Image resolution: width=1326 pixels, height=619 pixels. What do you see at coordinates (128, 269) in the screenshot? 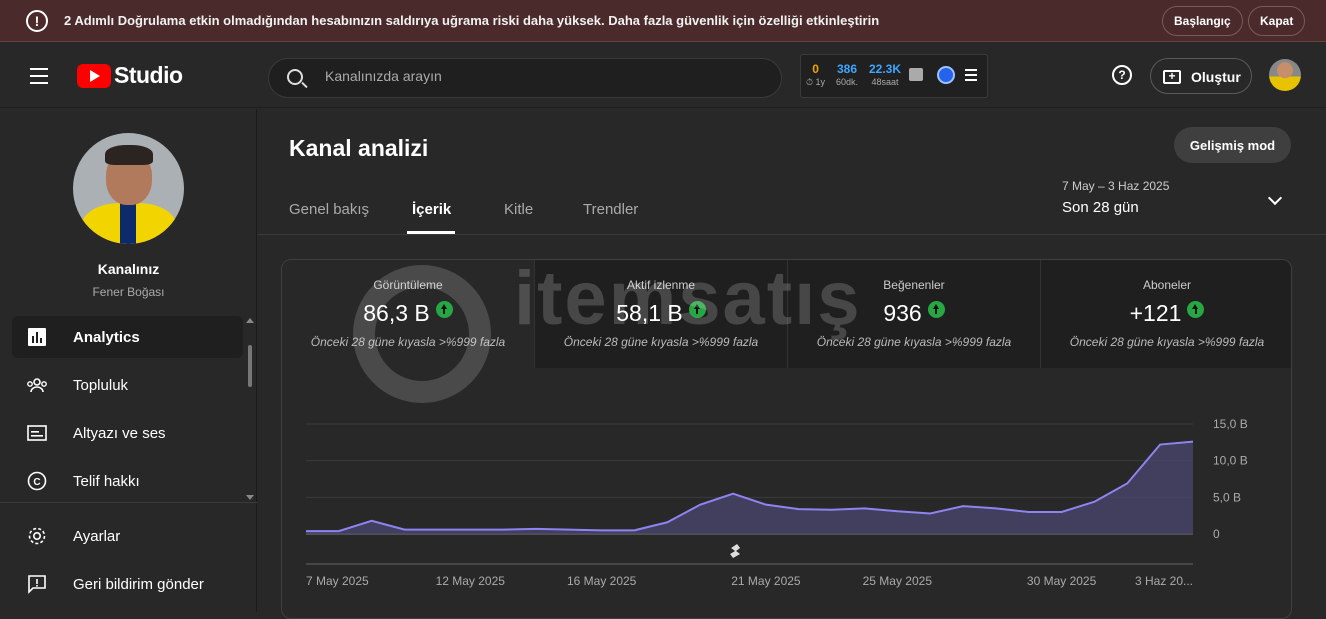
I see `channel-name: Kanalınız` at bounding box center [128, 269].